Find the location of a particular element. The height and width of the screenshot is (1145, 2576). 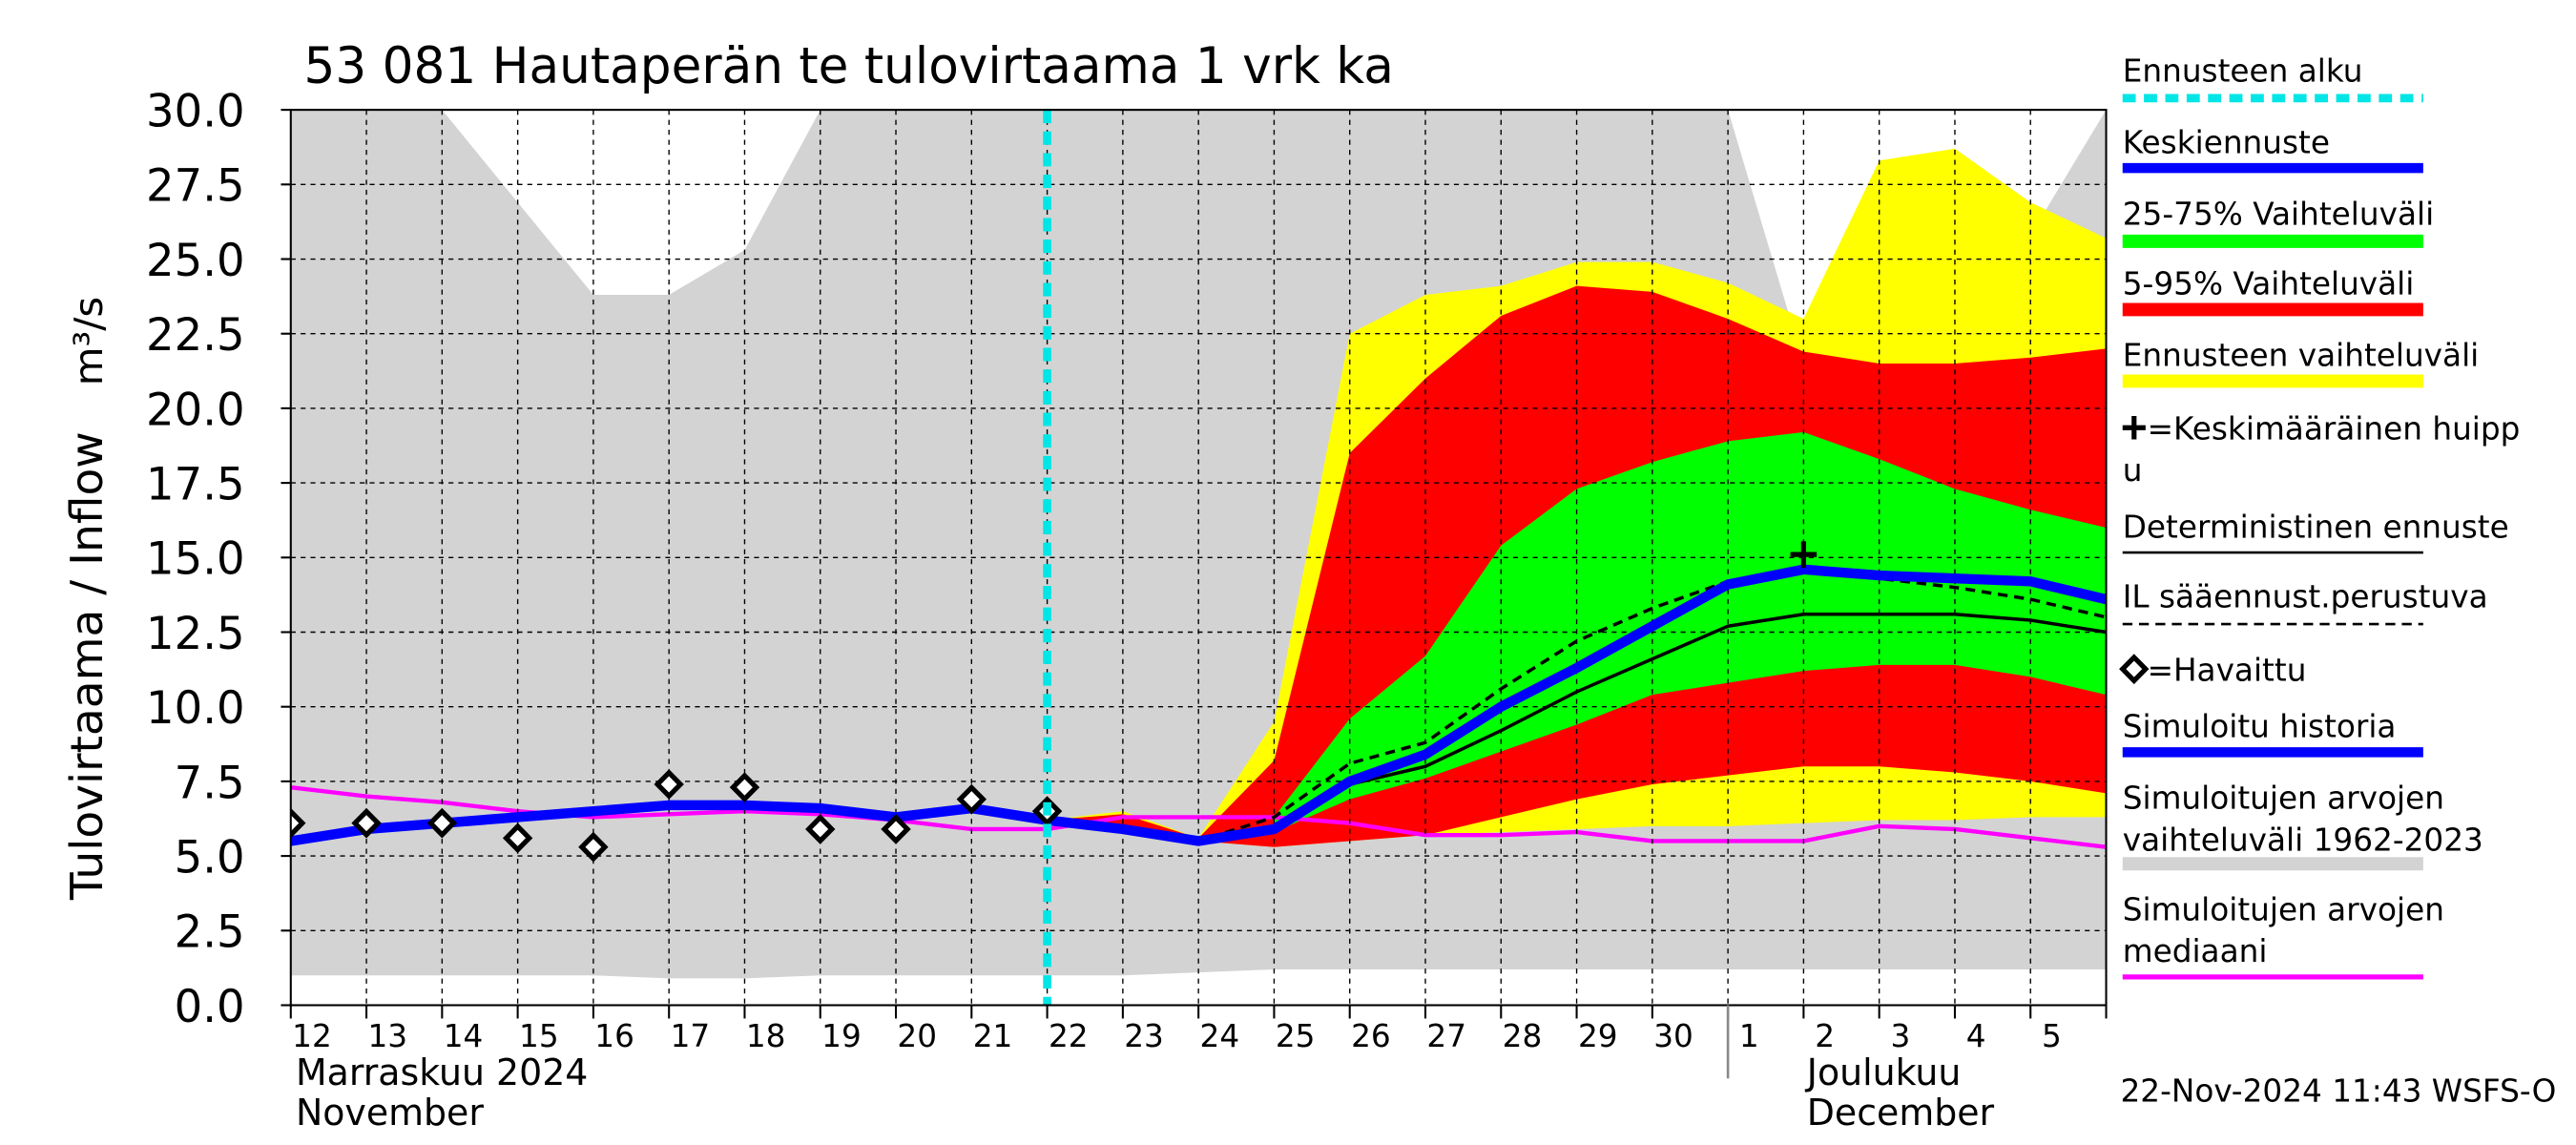

legend-label: Deterministinen ennuste is located at coordinates (2316, 527).